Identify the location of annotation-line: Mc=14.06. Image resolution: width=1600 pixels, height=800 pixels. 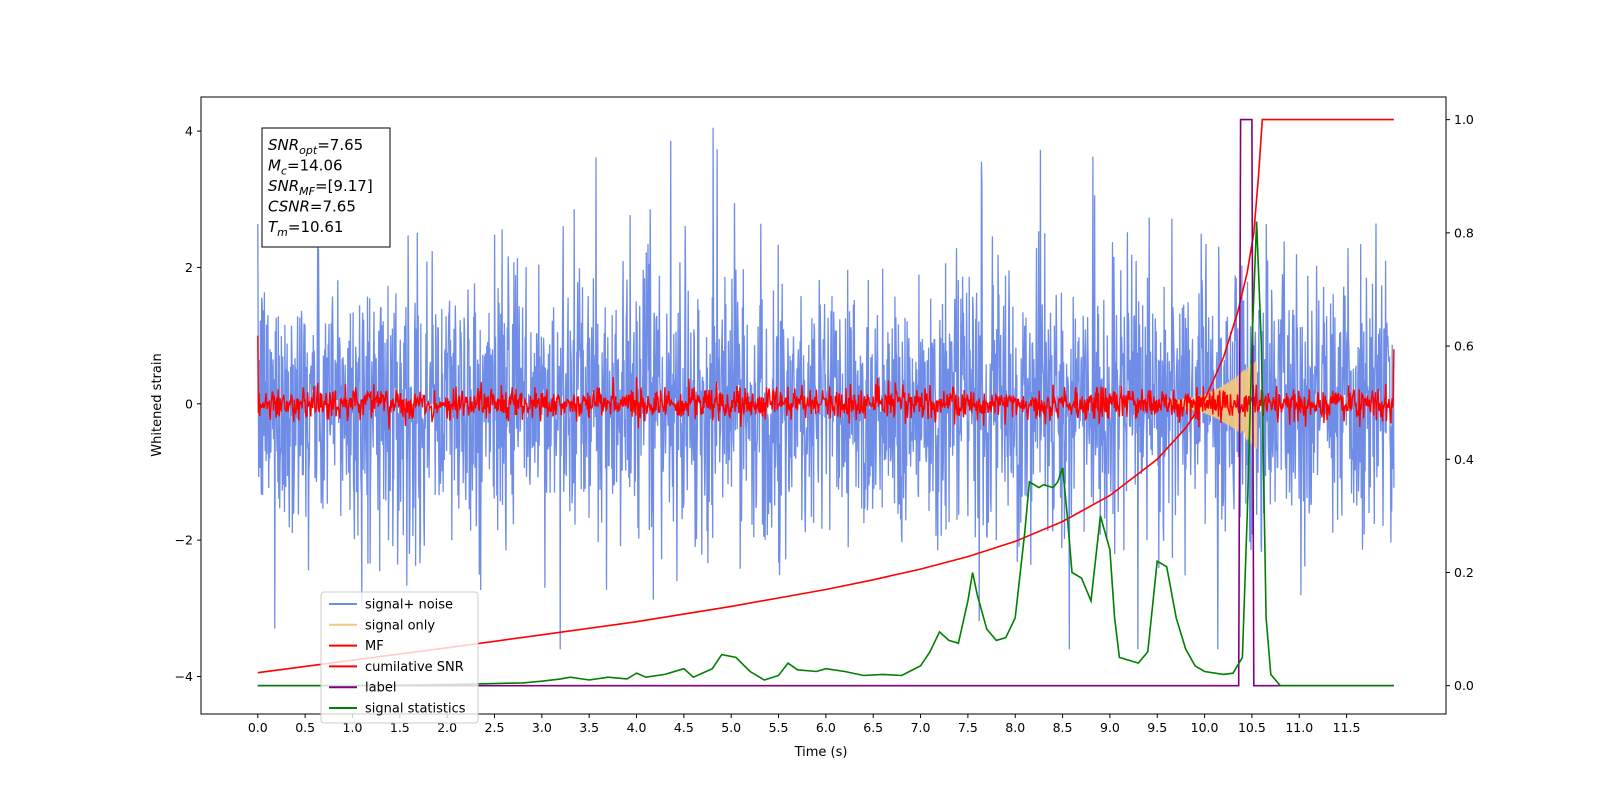
(305, 167).